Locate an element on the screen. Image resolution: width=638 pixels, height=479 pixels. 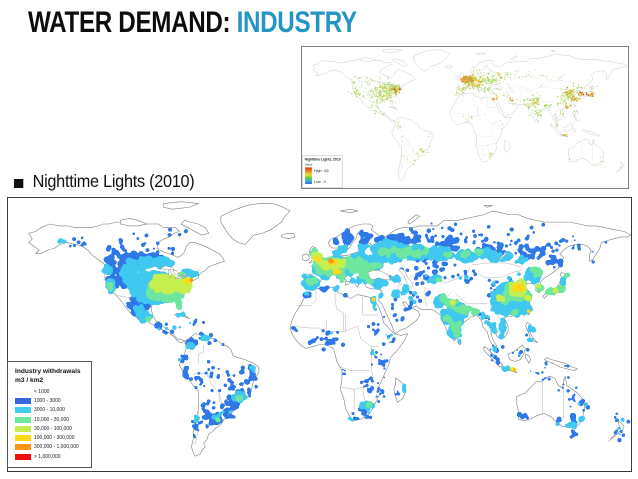
svg-text: High : 63 is located at coordinates (321, 171).